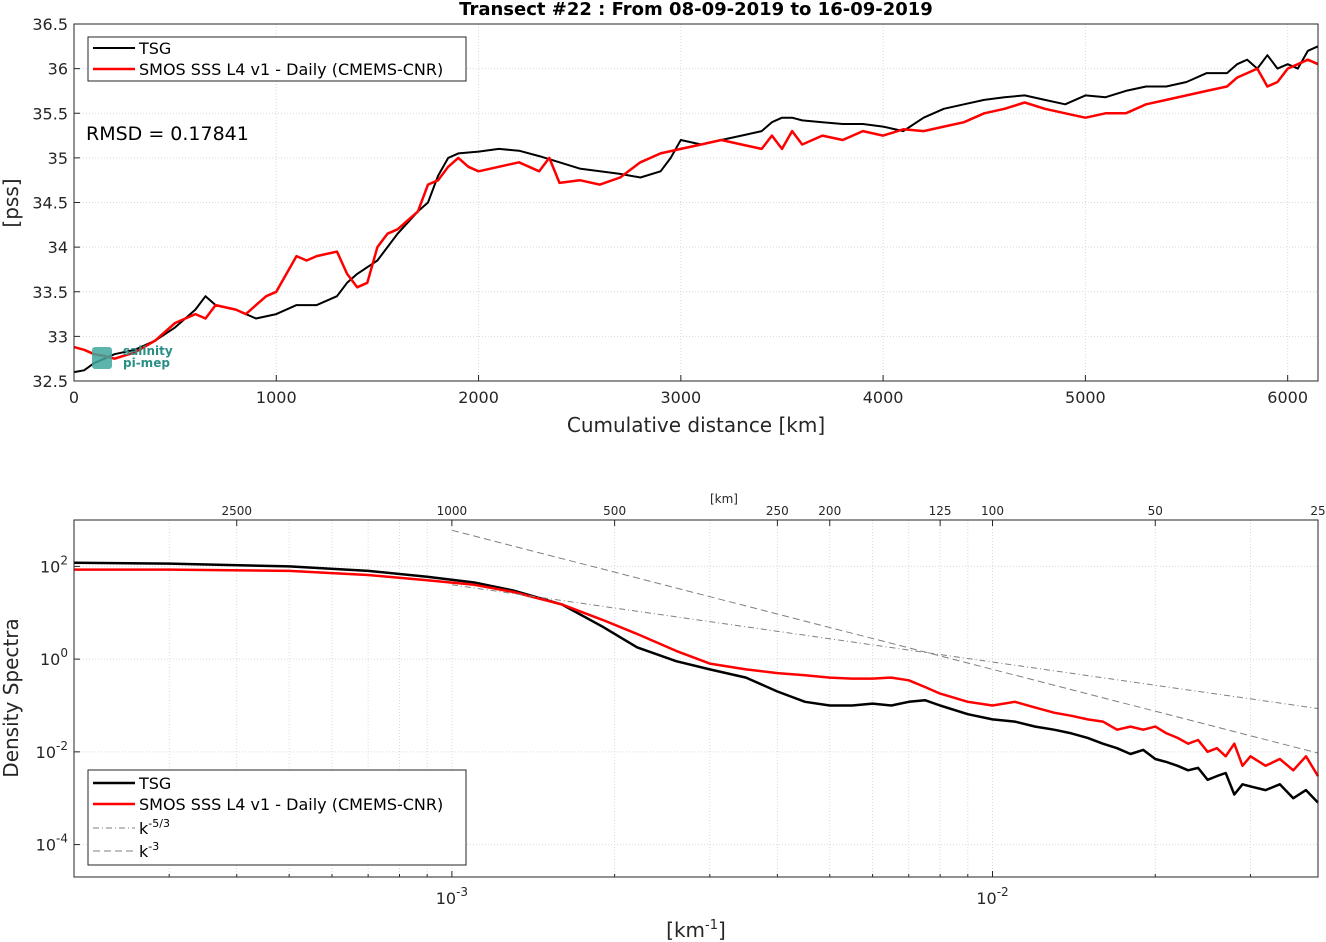 Image resolution: width=1326 pixels, height=942 pixels. Describe the element at coordinates (940, 511) in the screenshot. I see `bottom-top-tick-label: 125` at that location.